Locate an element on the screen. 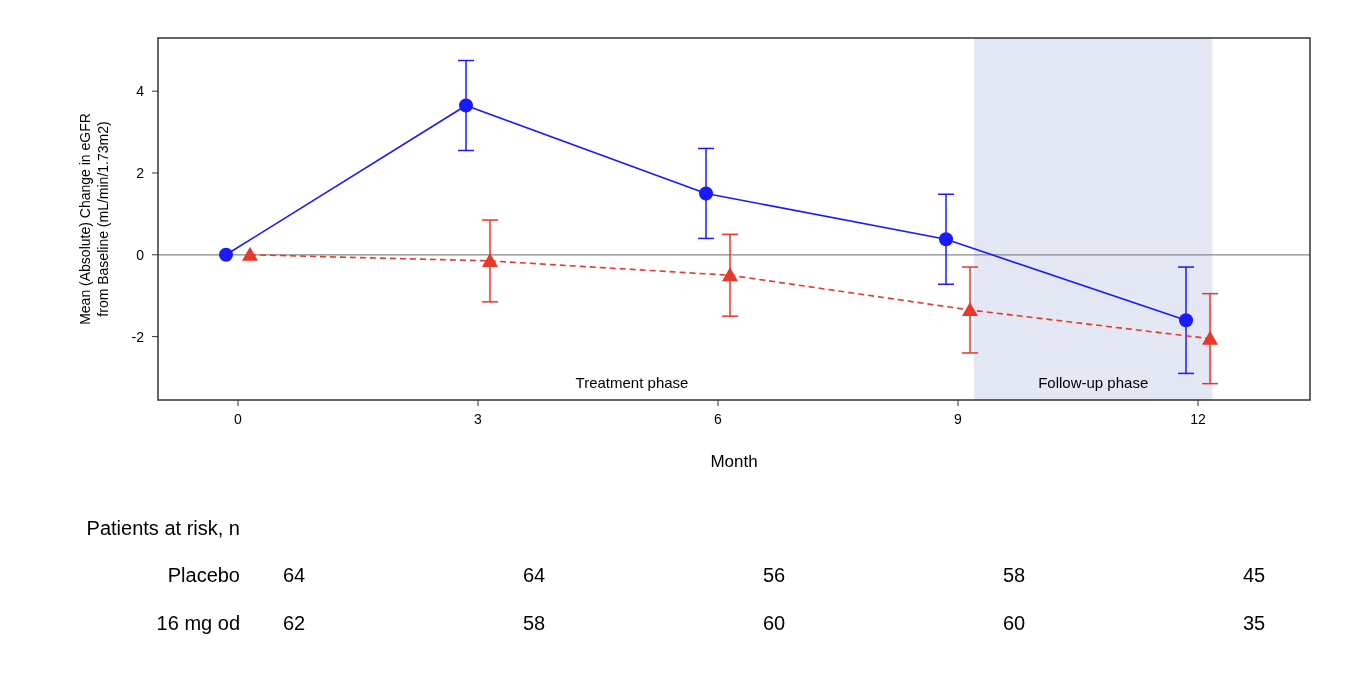  y-tick-label: 0 is located at coordinates (140, 254).